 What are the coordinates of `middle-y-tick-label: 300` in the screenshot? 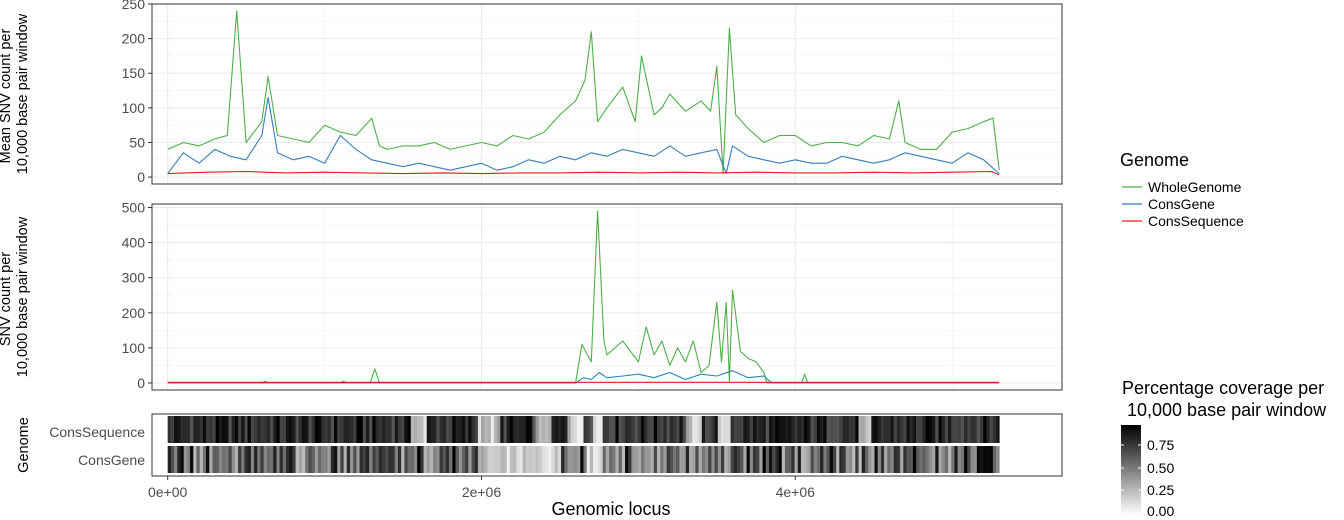 It's located at (134, 278).